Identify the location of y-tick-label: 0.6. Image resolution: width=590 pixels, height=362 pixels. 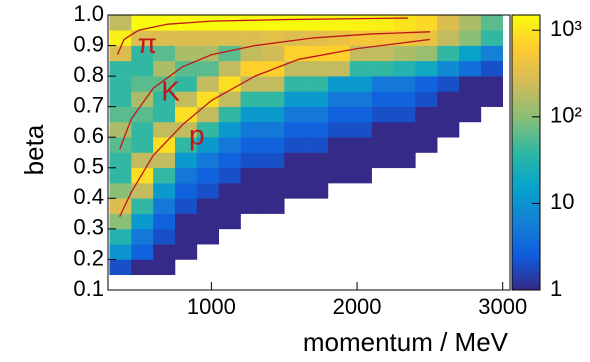
(88, 135).